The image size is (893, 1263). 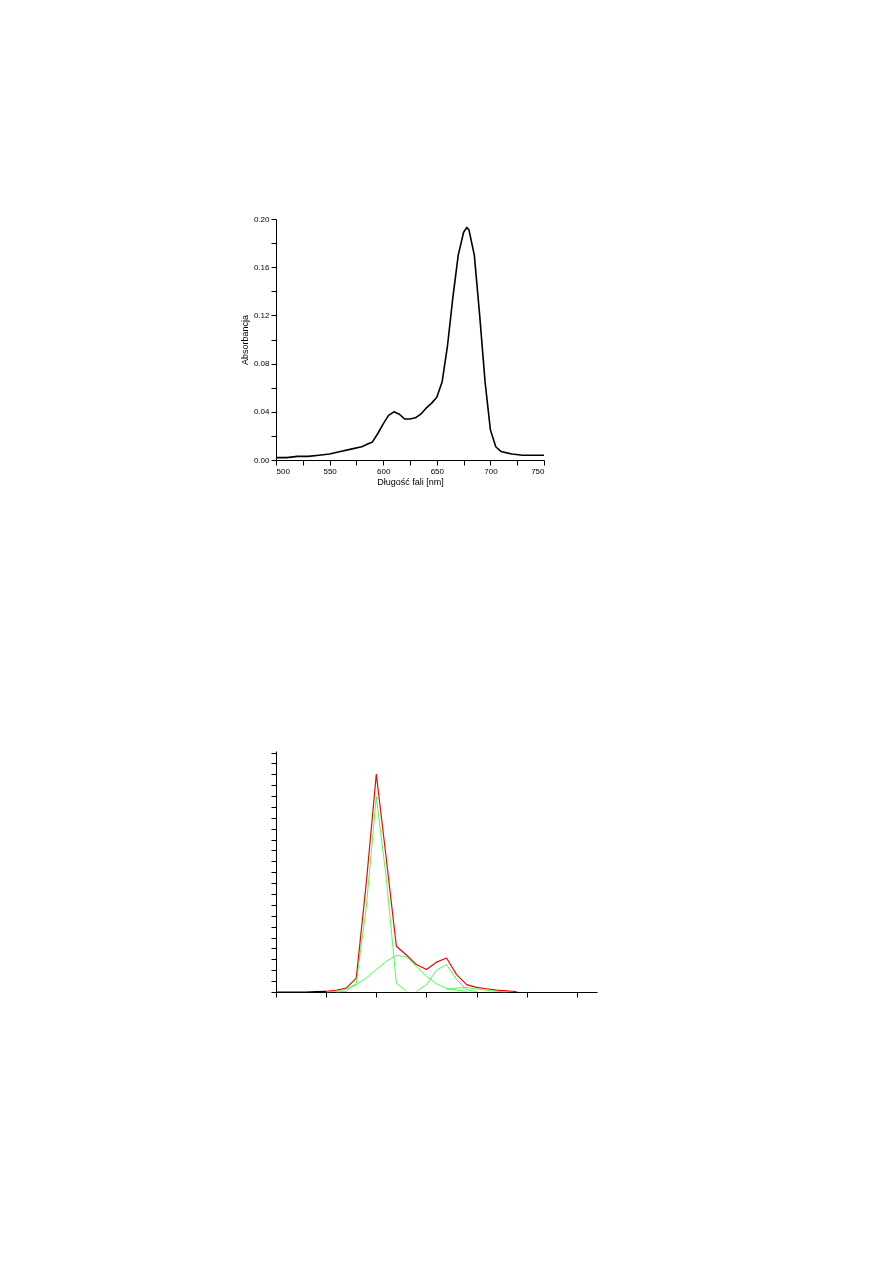 I want to click on y-tick-label: 0.20, so click(x=262, y=219).